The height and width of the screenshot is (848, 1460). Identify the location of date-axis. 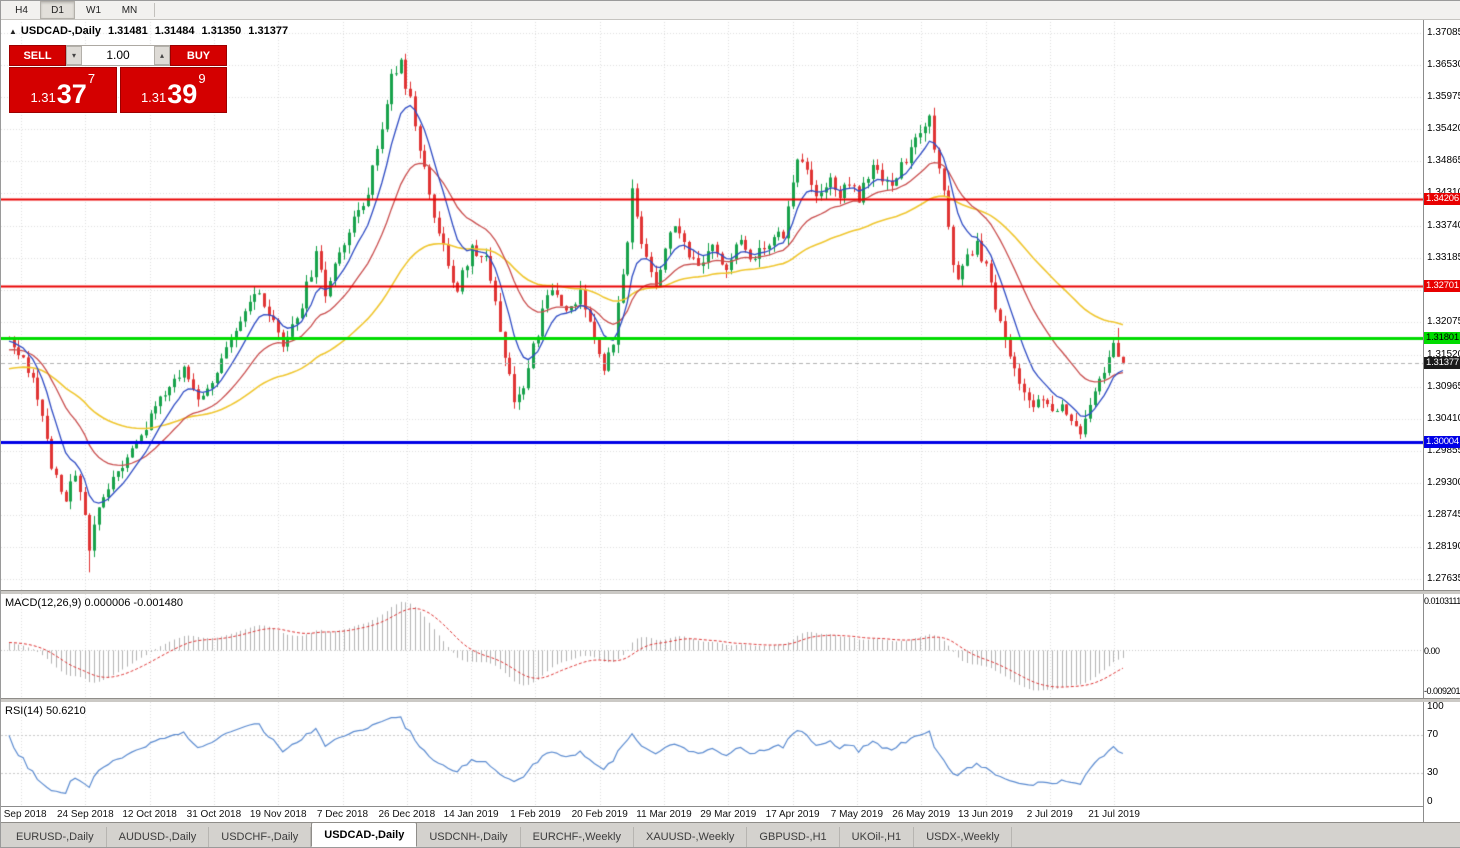
(712, 814).